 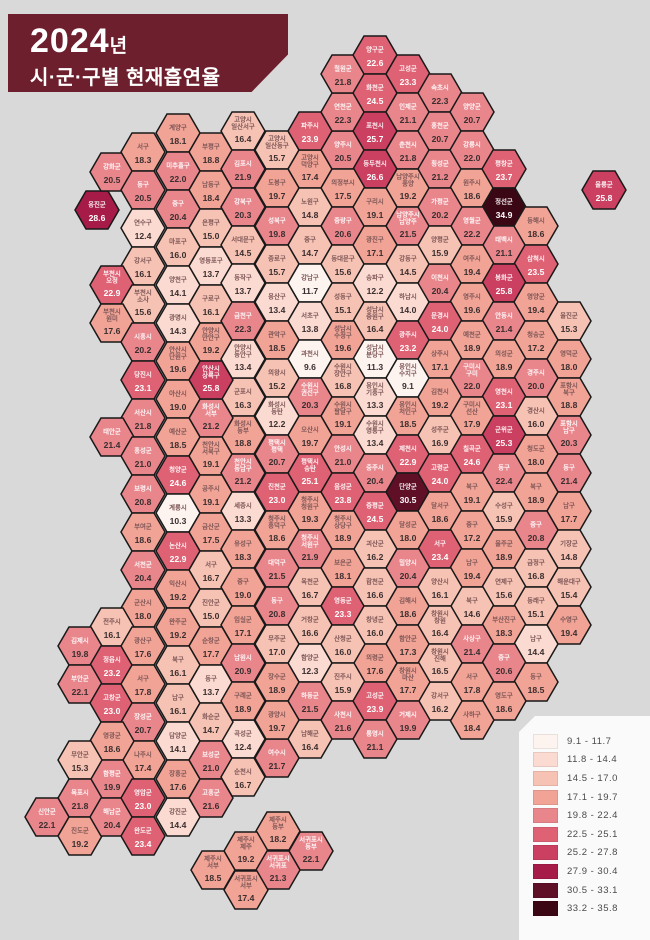 What do you see at coordinates (211, 654) in the screenshot?
I see `hex-value: 17.7` at bounding box center [211, 654].